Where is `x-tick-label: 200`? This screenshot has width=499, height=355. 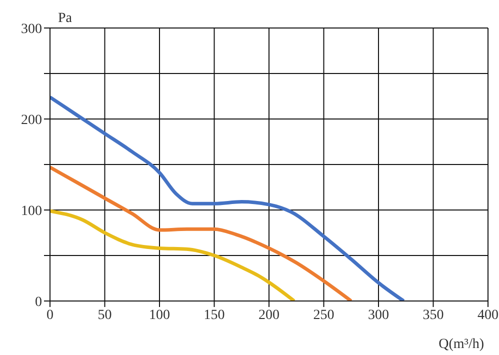
x-tick-label: 200 is located at coordinates (269, 315).